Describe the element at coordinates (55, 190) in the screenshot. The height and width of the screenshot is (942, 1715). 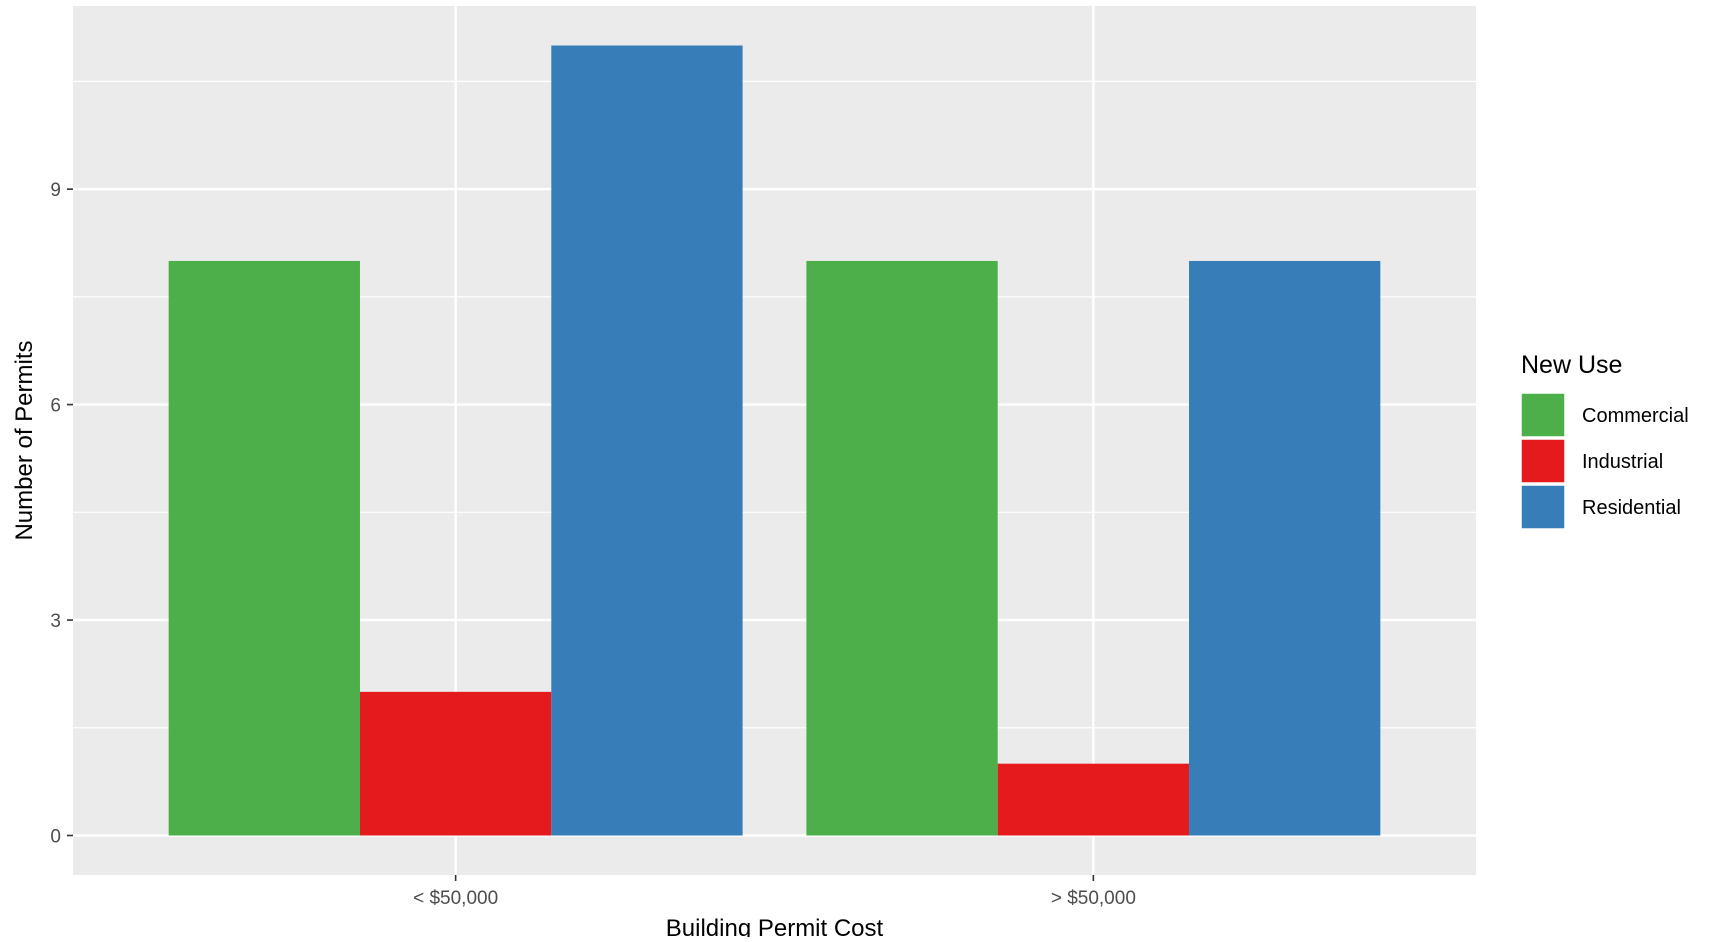
I see `y-tick-label: 9` at that location.